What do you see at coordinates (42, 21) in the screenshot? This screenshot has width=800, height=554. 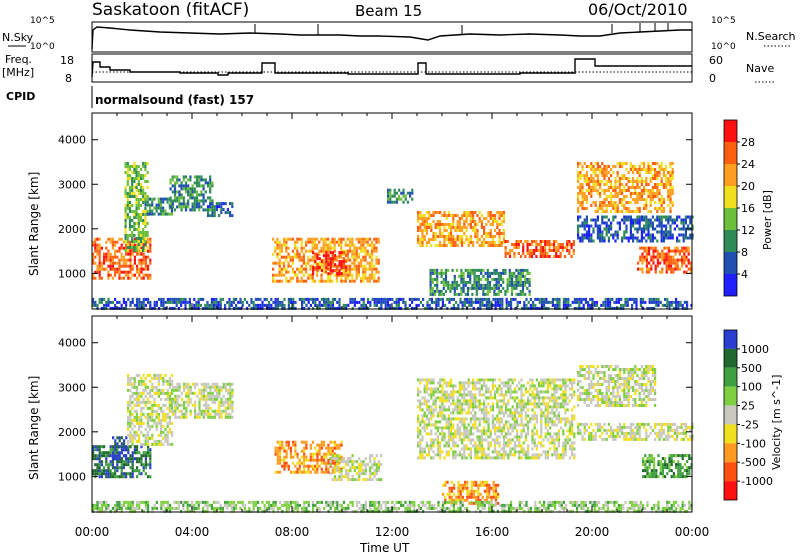 I see `nsky-tick-high: 10^5` at bounding box center [42, 21].